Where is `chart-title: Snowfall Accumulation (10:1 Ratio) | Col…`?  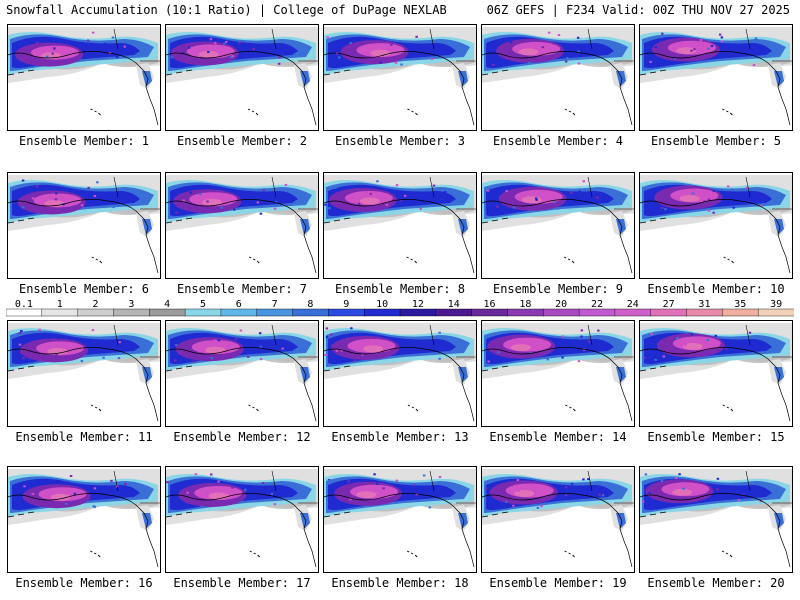
chart-title: Snowfall Accumulation (10:1 Ratio) | Col… is located at coordinates (226, 10).